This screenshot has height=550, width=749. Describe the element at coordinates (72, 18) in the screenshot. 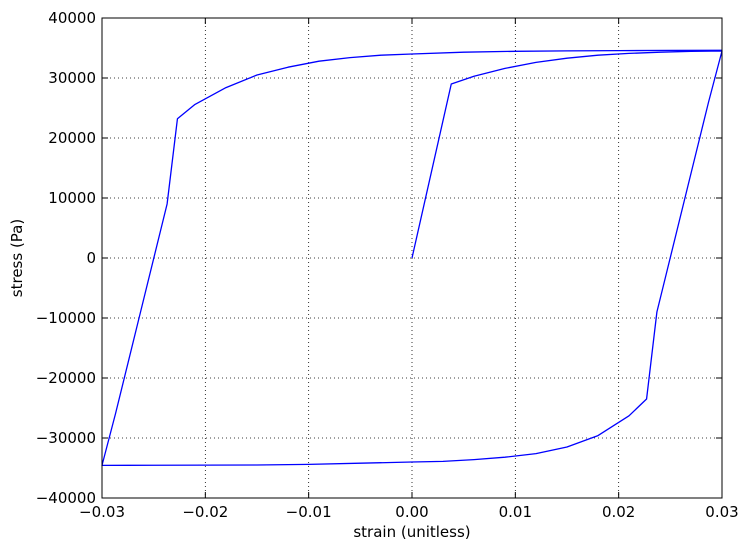

I see `y-tick-label: 40000` at that location.